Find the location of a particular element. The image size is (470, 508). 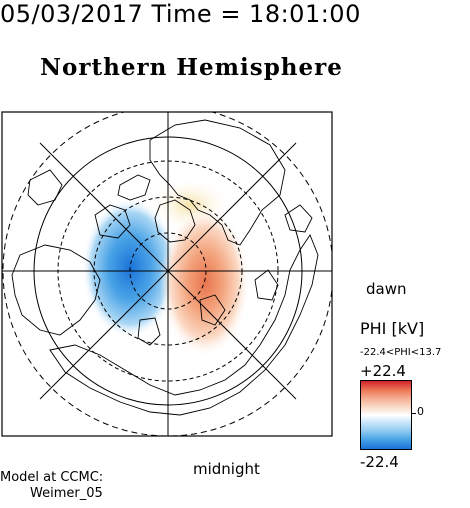

colorbar-title: PHI [kV] is located at coordinates (392, 328).